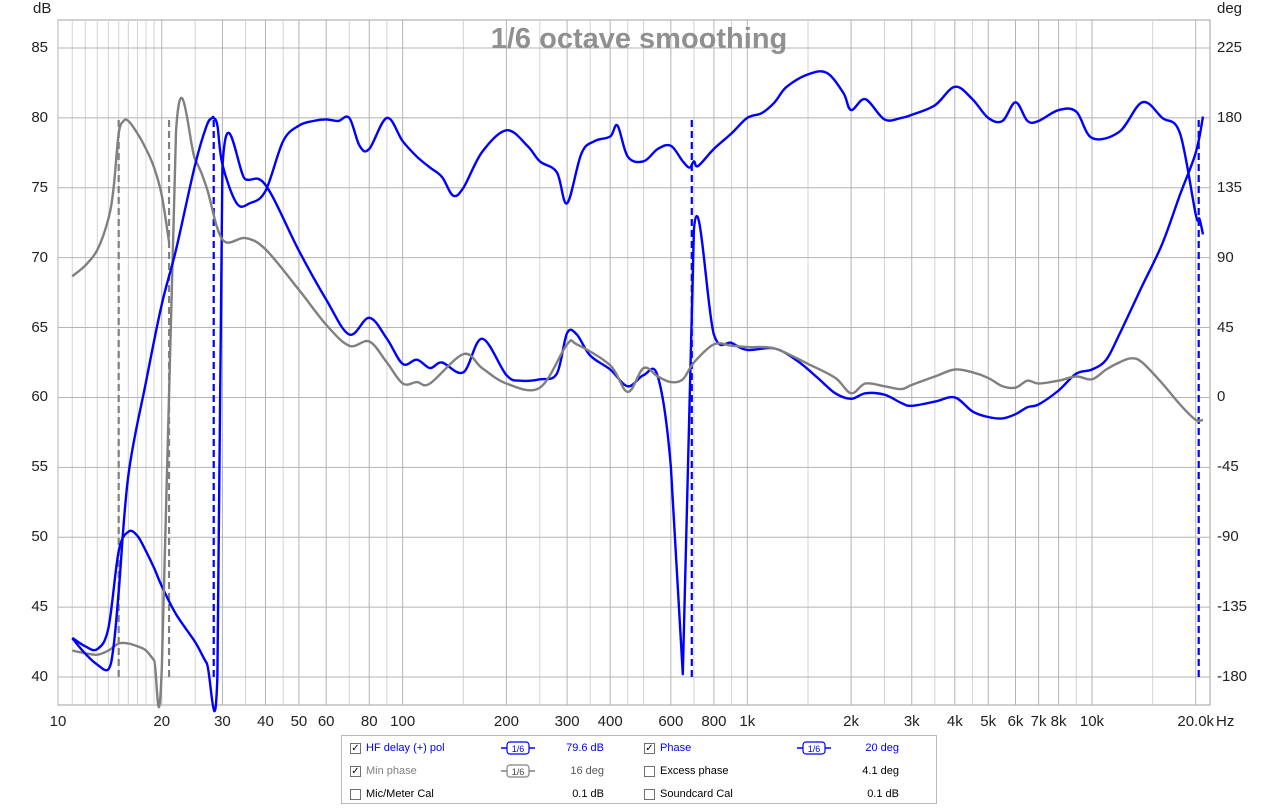 This screenshot has height=808, width=1280. Describe the element at coordinates (506, 721) in the screenshot. I see `x-tick-label: 200` at that location.